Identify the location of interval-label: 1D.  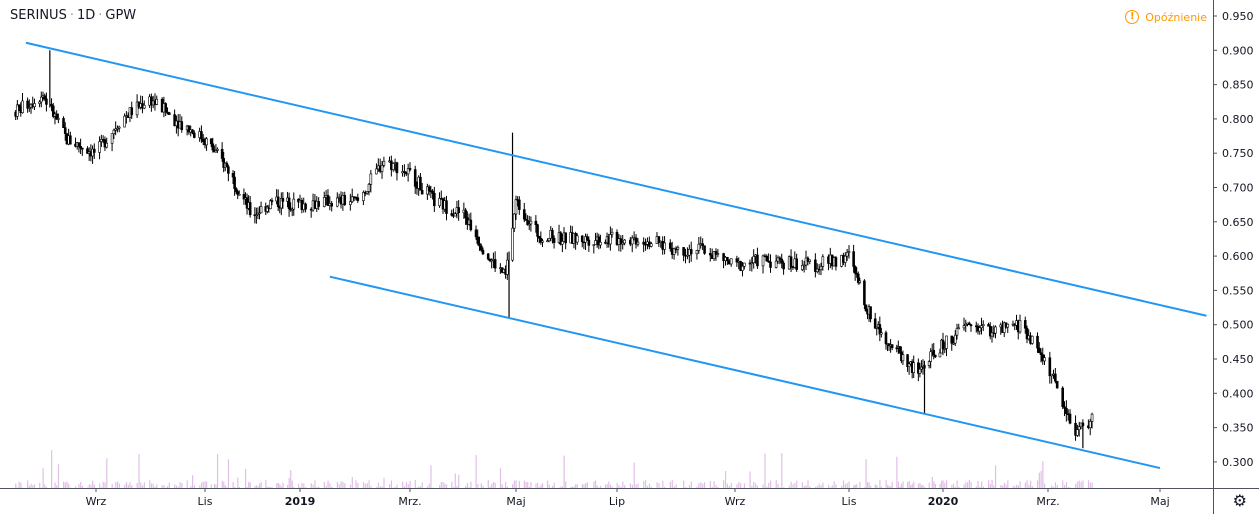
(86, 15).